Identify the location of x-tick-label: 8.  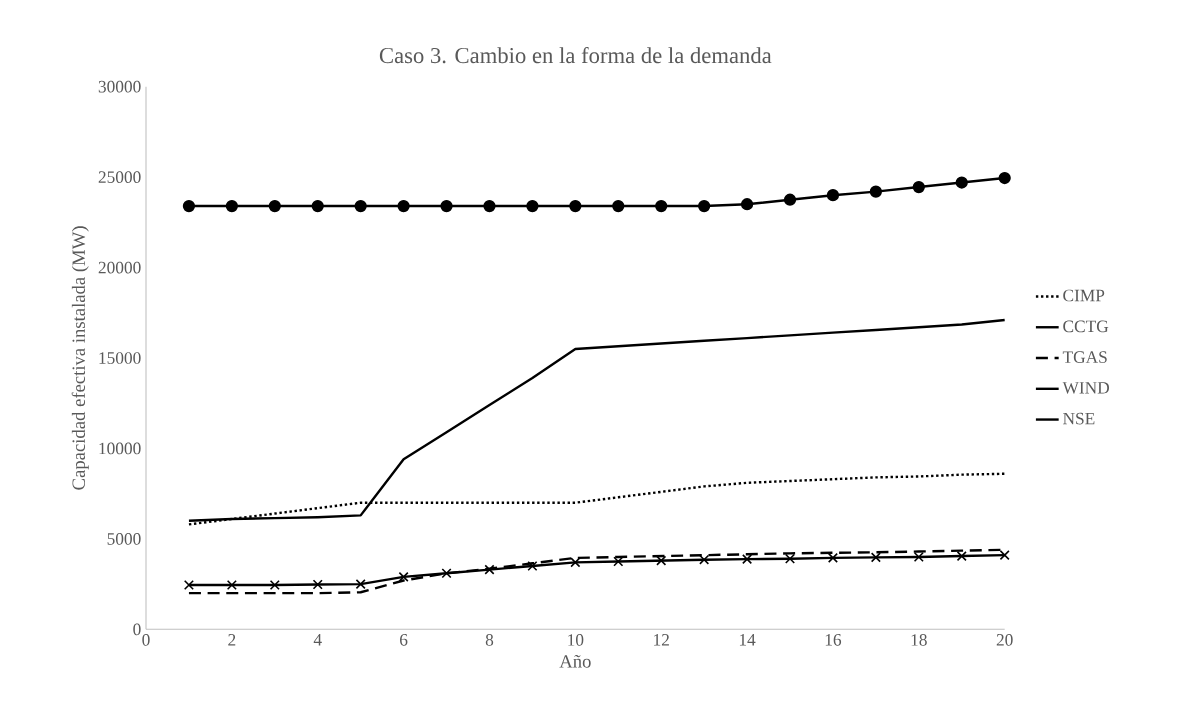
(489, 640).